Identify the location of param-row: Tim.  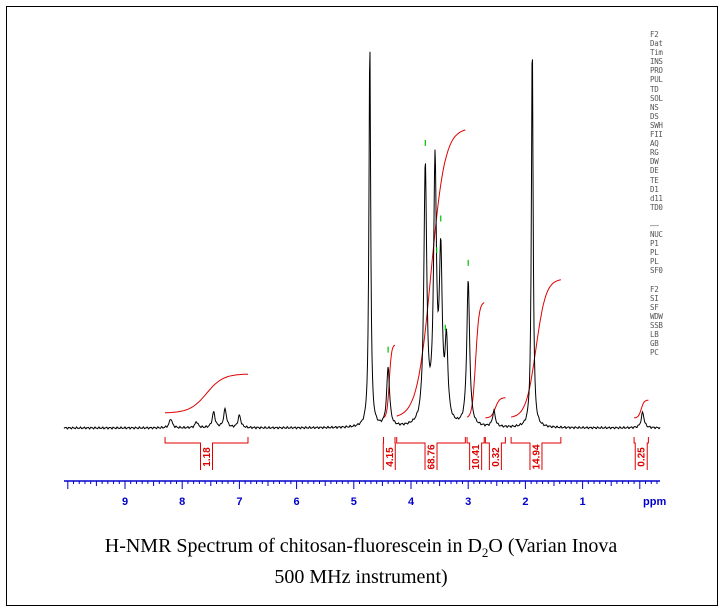
(656, 53).